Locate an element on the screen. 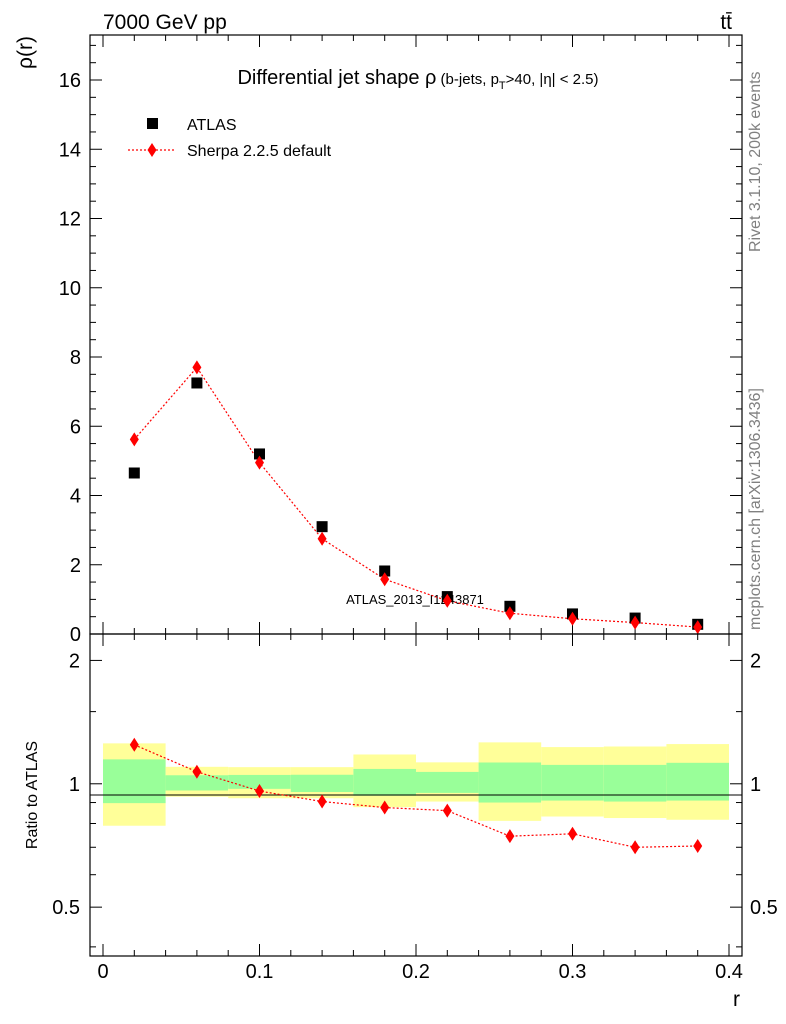 The height and width of the screenshot is (1024, 786). ratio-data-layer is located at coordinates (416, 796).